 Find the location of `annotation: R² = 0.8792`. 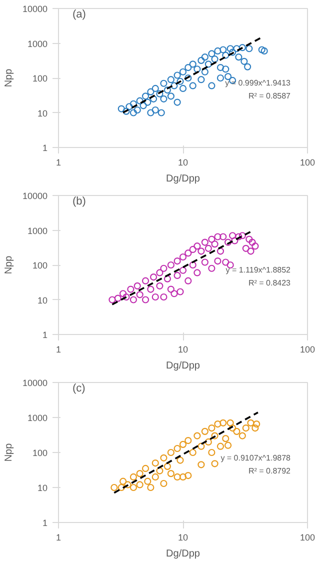

annotation: R² = 0.8792 is located at coordinates (270, 471).